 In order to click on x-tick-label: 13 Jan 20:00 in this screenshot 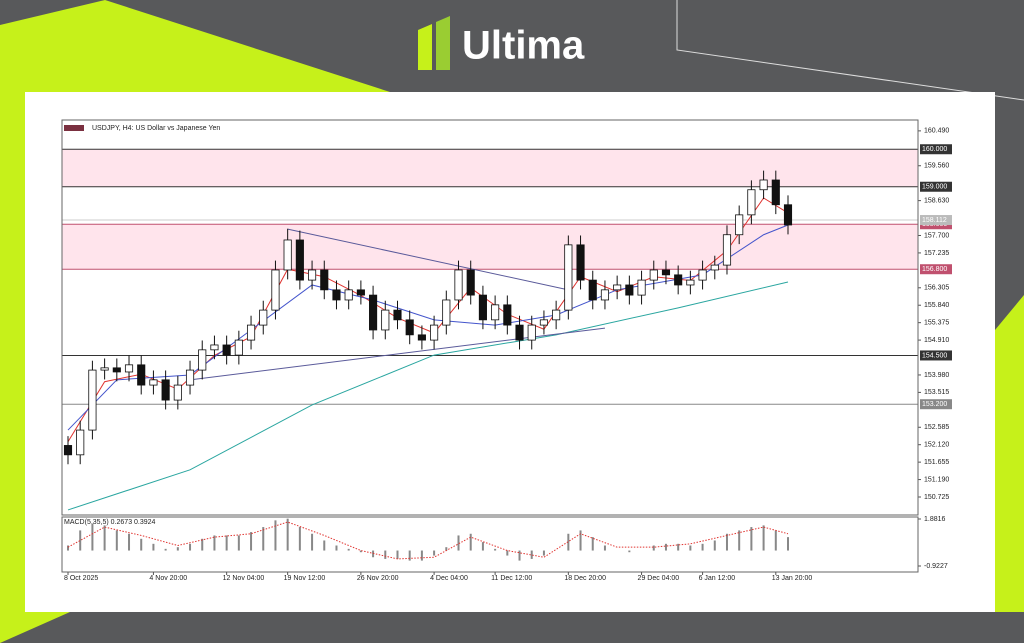, I will do `click(792, 578)`.